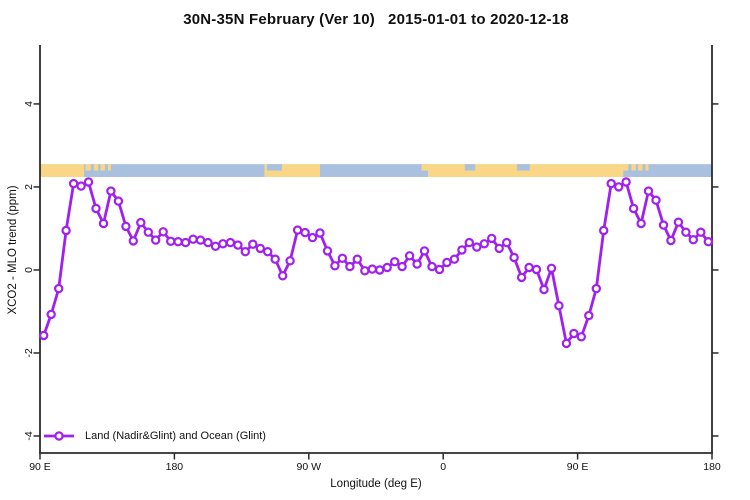  I want to click on y-tick-label: 4, so click(29, 104).